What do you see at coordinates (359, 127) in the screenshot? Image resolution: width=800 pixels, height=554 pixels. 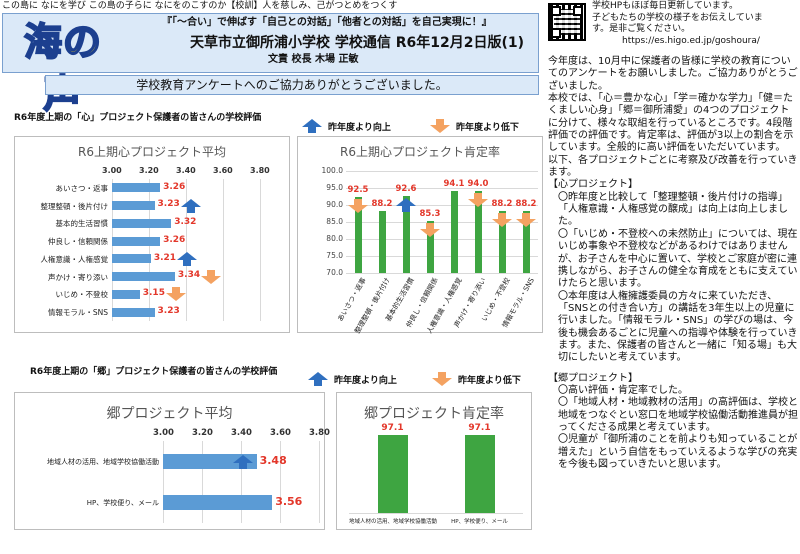 I see `legend-up-label: 昨年度より向上` at bounding box center [359, 127].